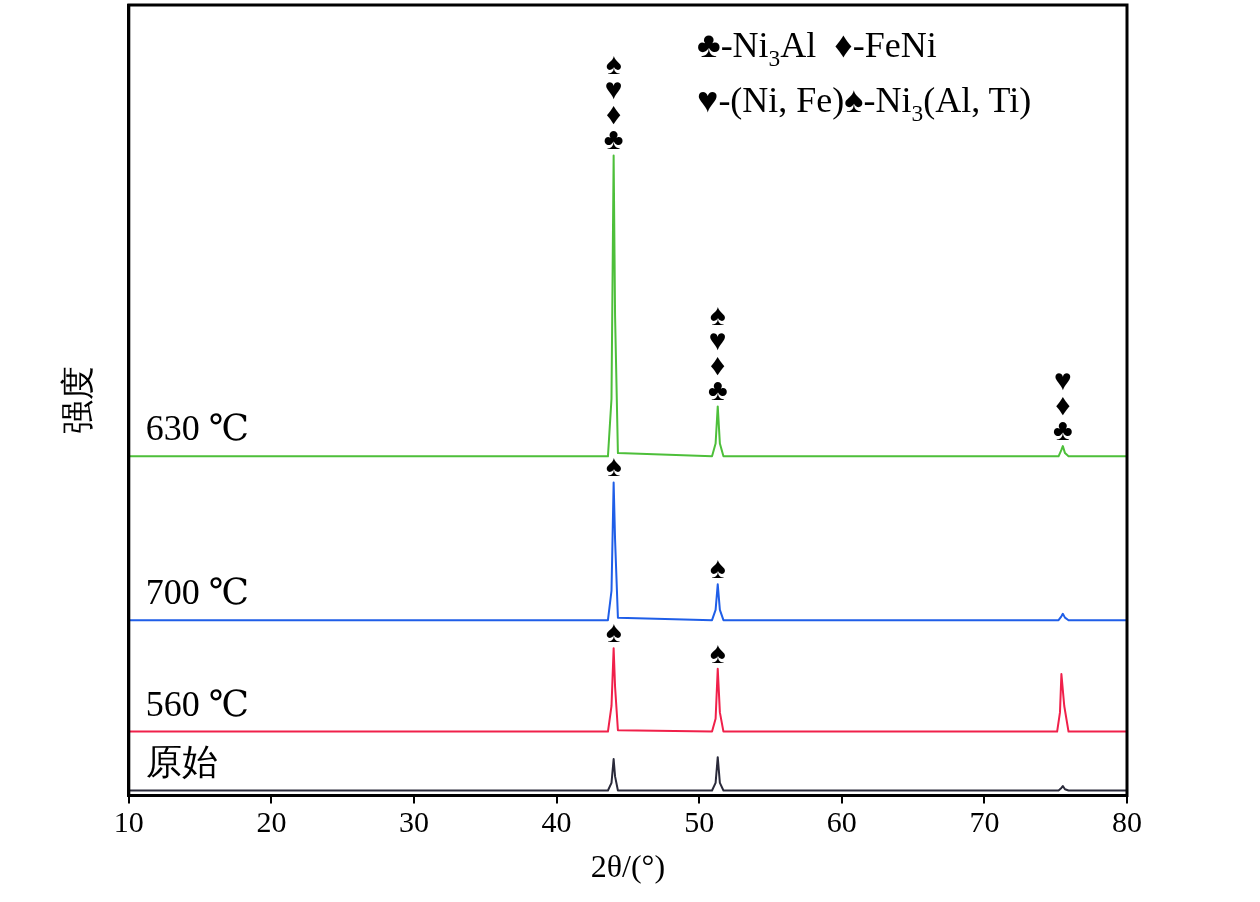  I want to click on x-tick-label: 10, so click(128, 822).